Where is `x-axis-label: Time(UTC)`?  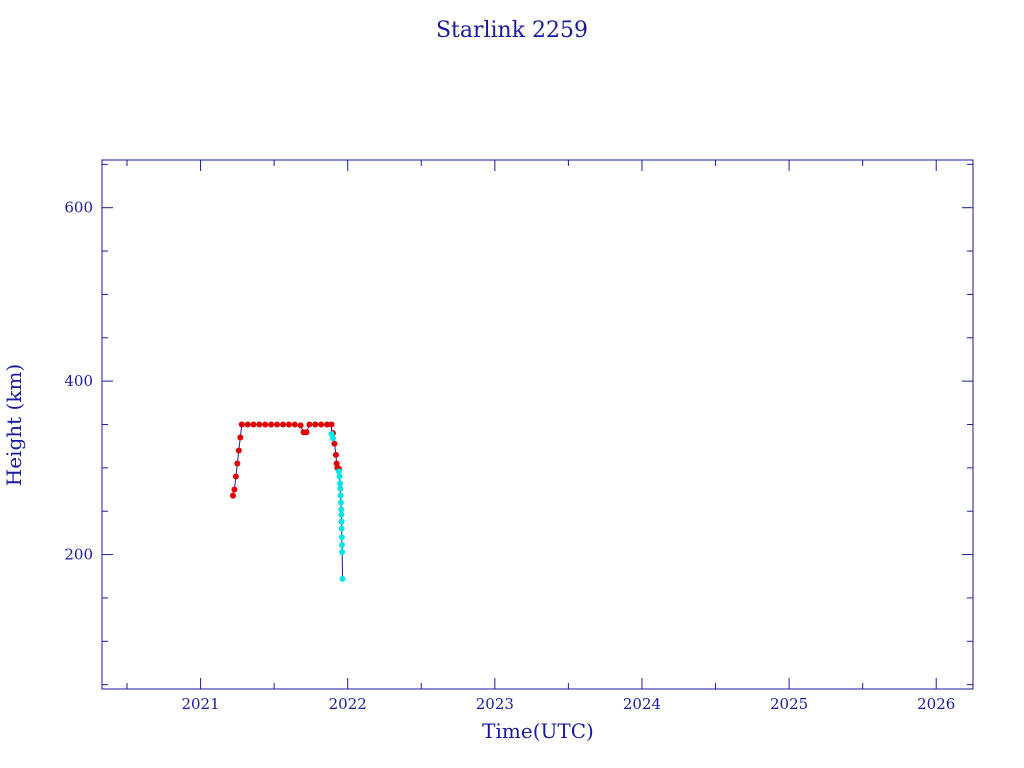 x-axis-label: Time(UTC) is located at coordinates (538, 731).